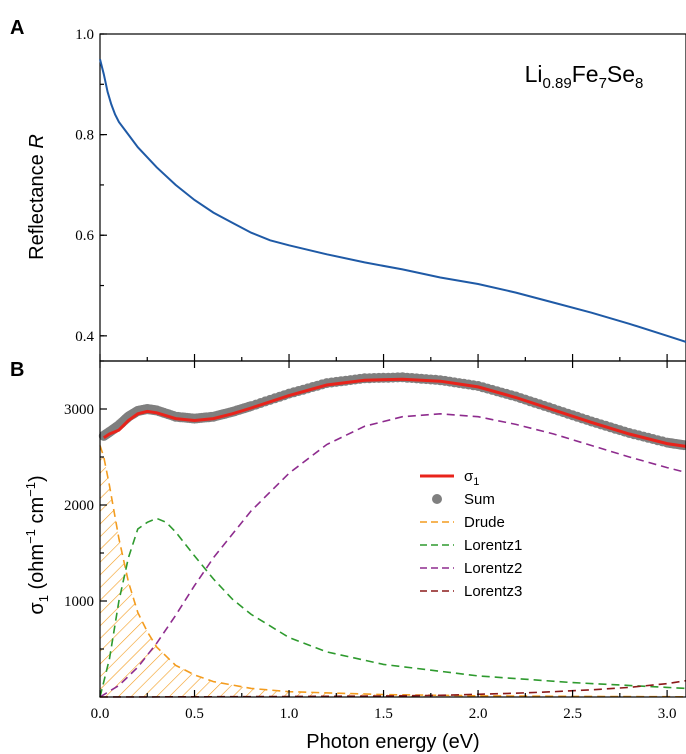 The image size is (686, 754). Describe the element at coordinates (84, 337) in the screenshot. I see `a-y-tick-label: 0.4` at that location.